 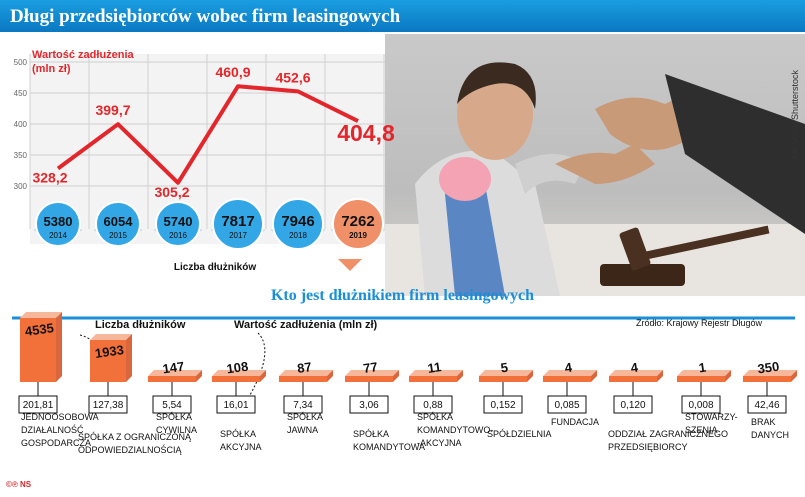 I want to click on year-label: 2017, so click(x=238, y=235).